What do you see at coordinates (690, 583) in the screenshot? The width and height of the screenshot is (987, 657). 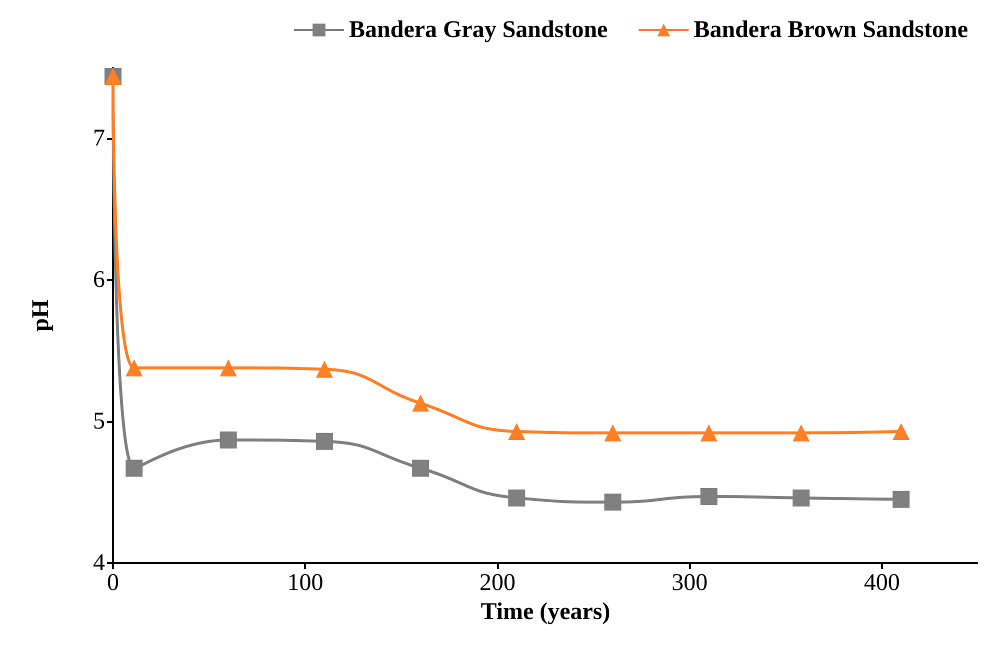 I see `x-tick-label: 300` at bounding box center [690, 583].